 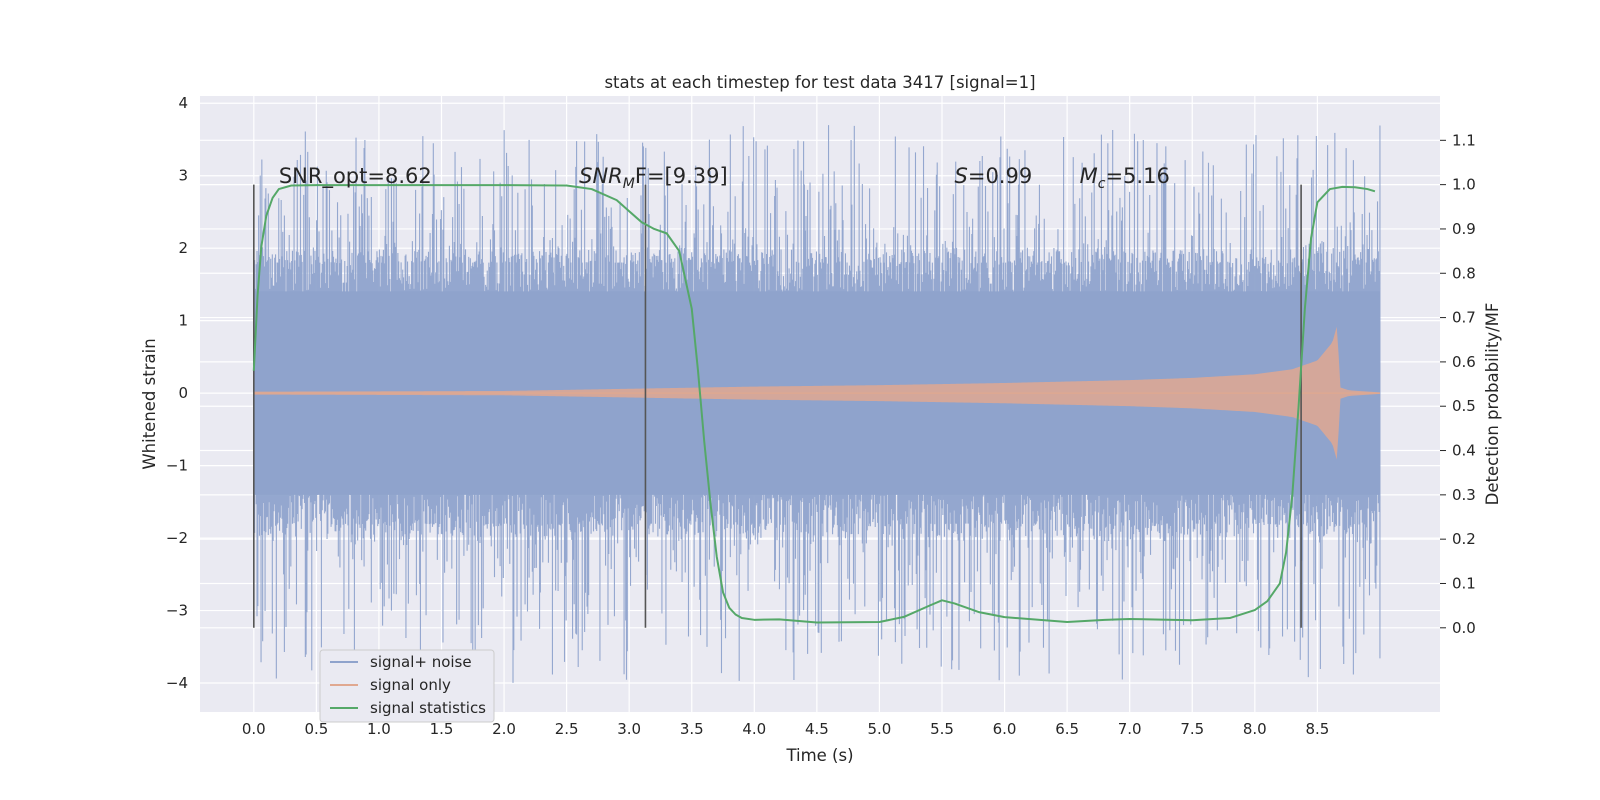 I want to click on x-tick-label: 0.0, so click(x=254, y=729).